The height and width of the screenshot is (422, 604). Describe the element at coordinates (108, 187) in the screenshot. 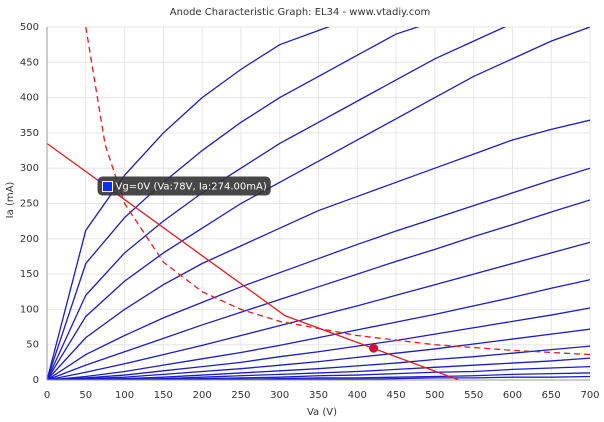

I see `tooltip-marker` at that location.